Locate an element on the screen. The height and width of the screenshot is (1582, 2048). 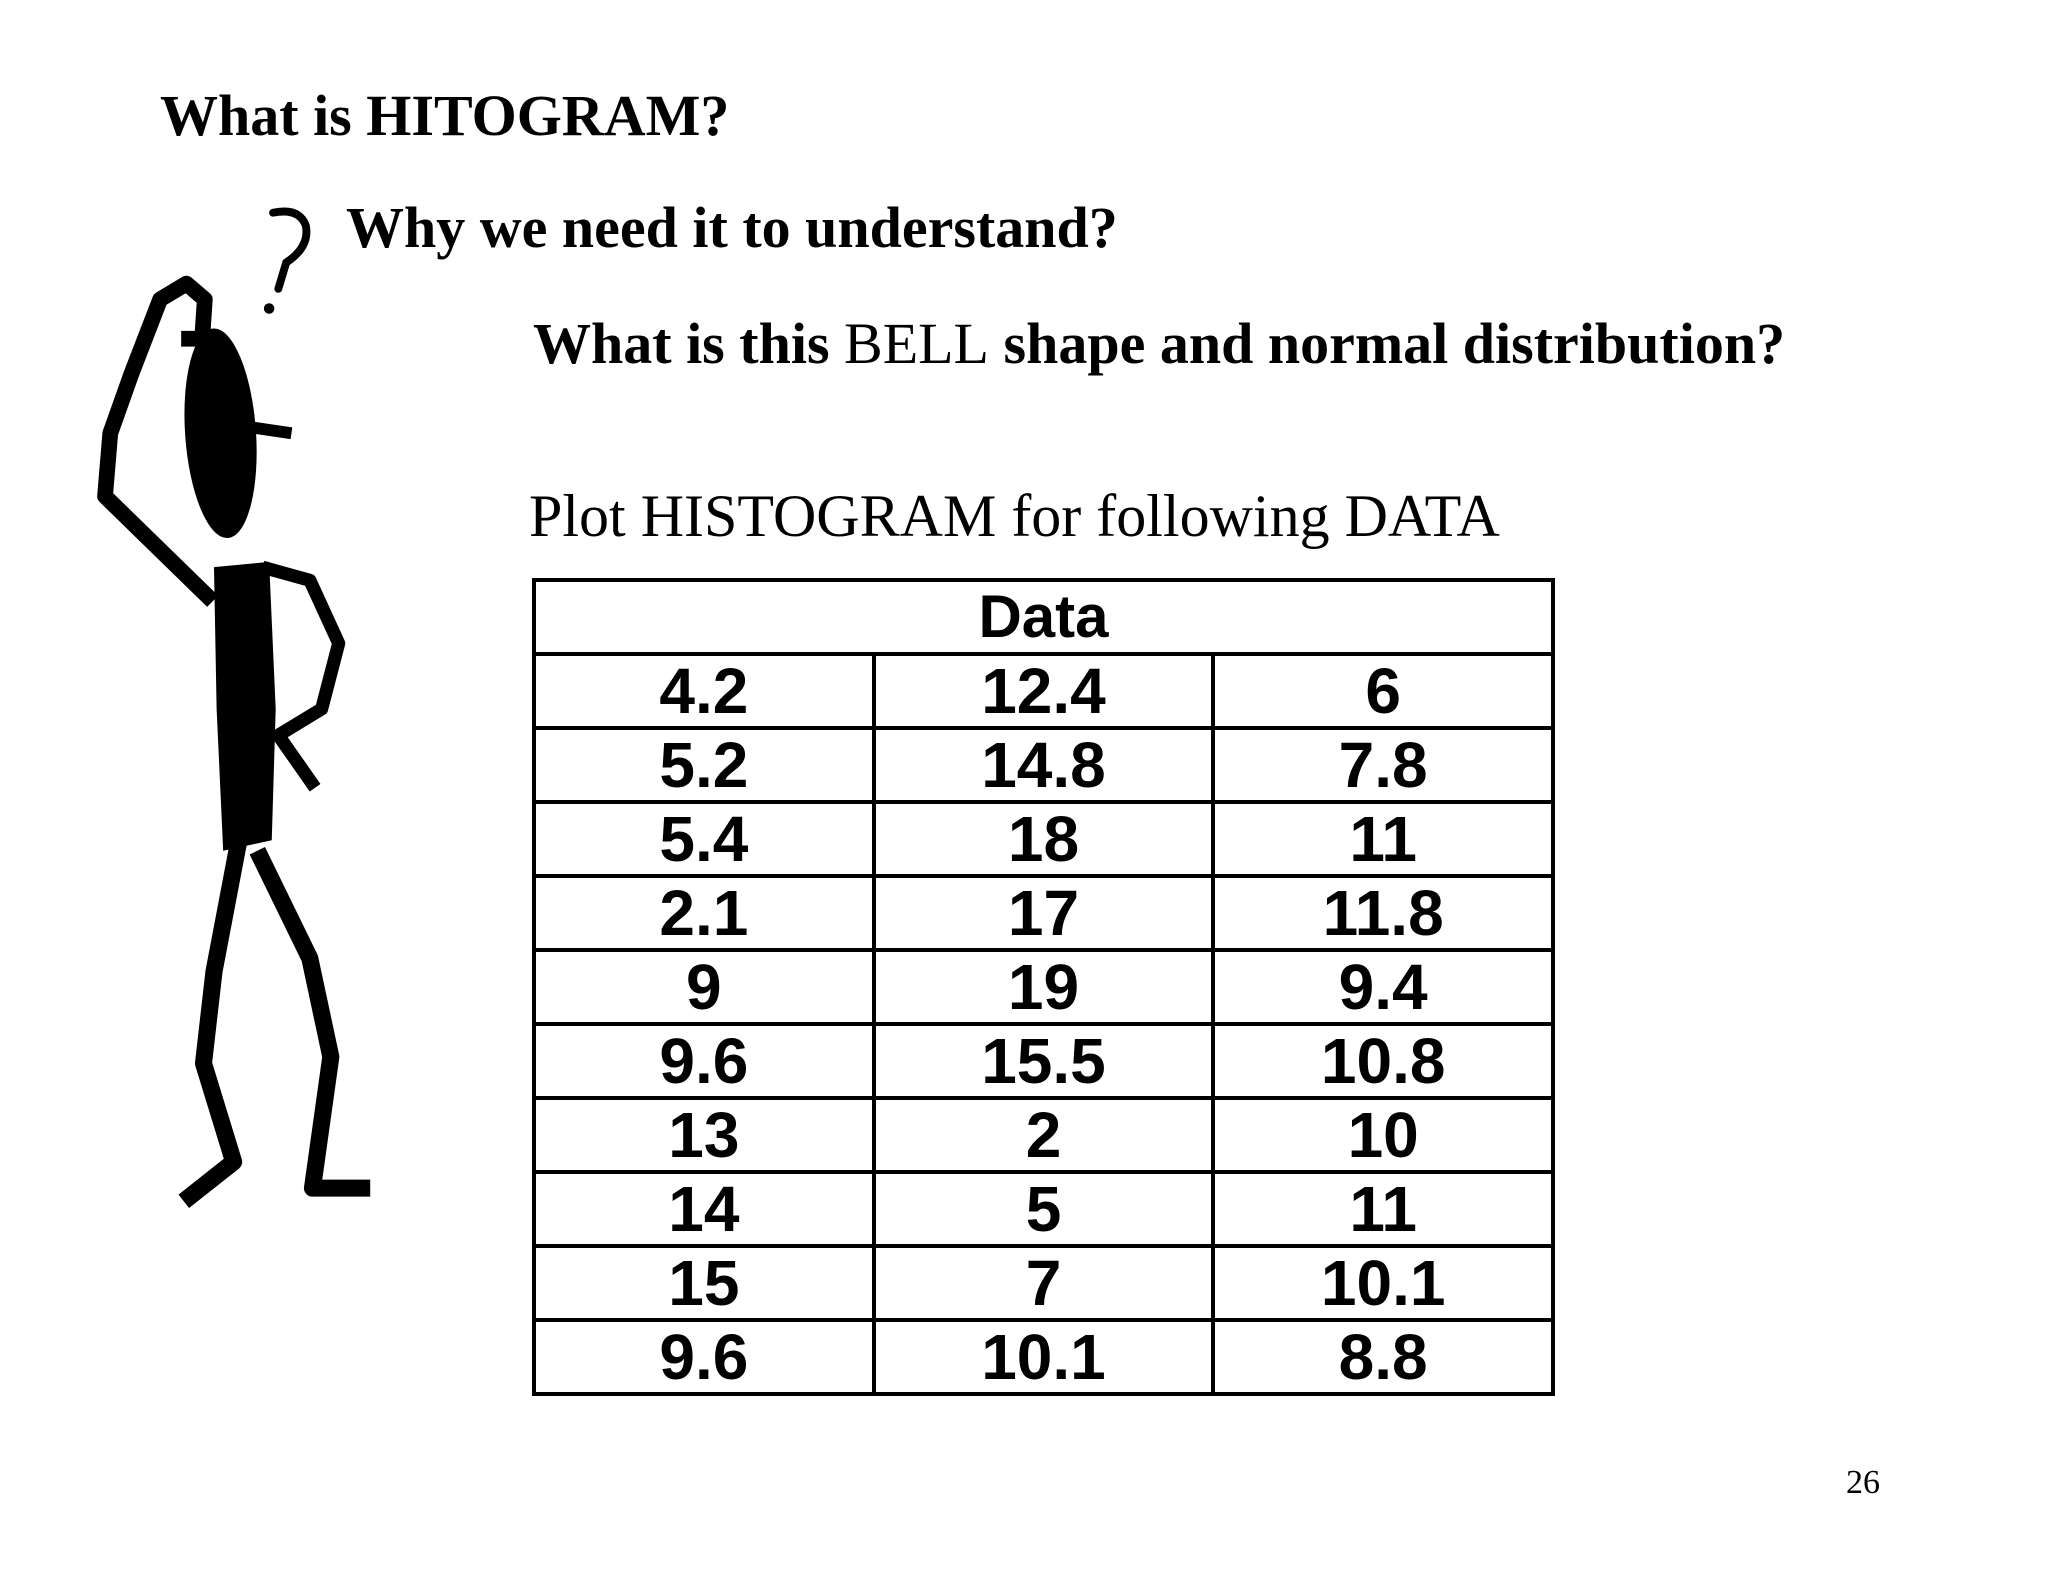
instruction-text: Plot HISTOGRAM for following DATA is located at coordinates (1014, 516).